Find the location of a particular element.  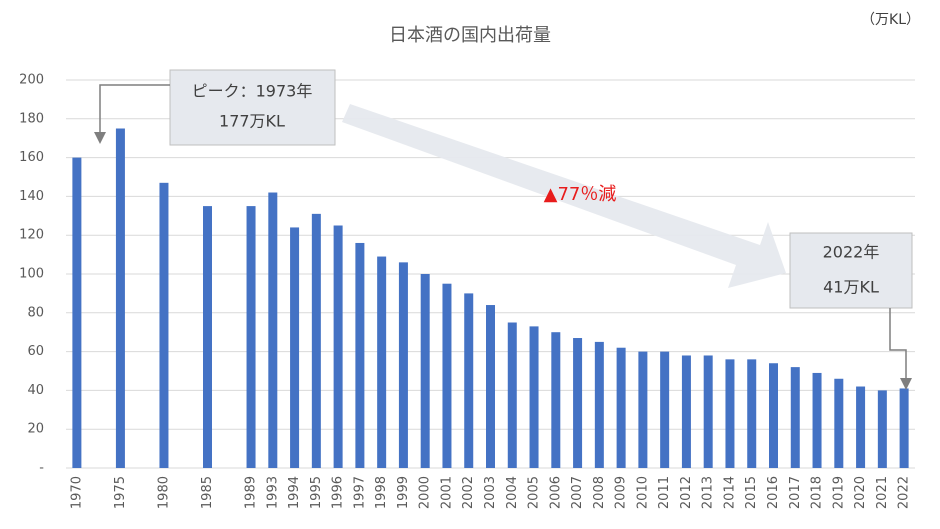

x-tick-label: 2018 is located at coordinates (817, 492).